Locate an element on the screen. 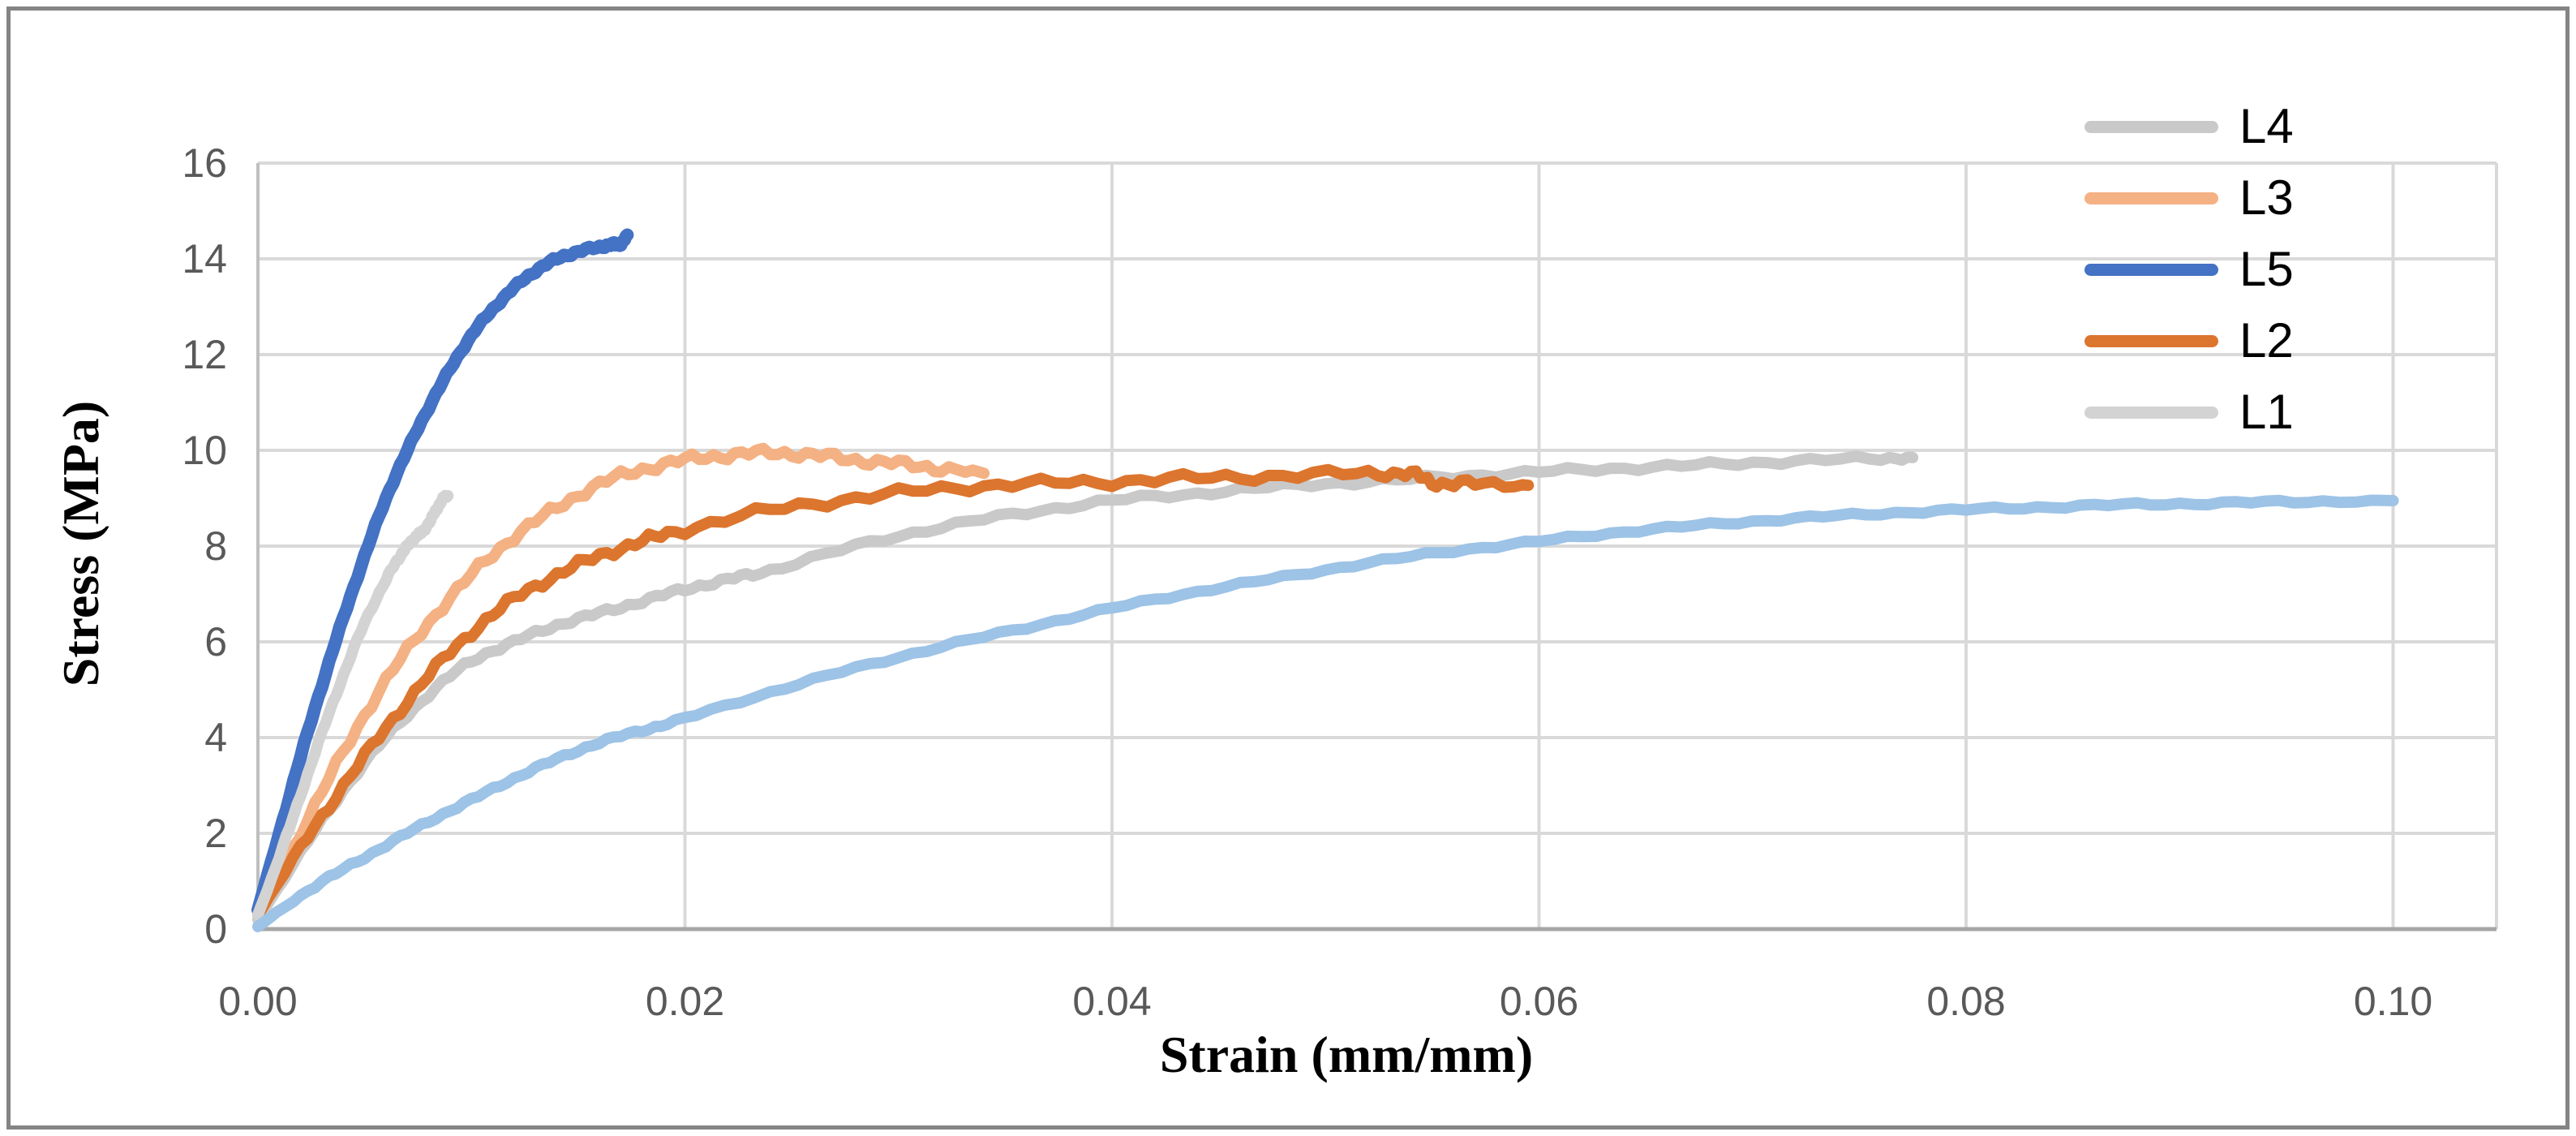  x-tick-label: 0.06 is located at coordinates (1539, 1001).